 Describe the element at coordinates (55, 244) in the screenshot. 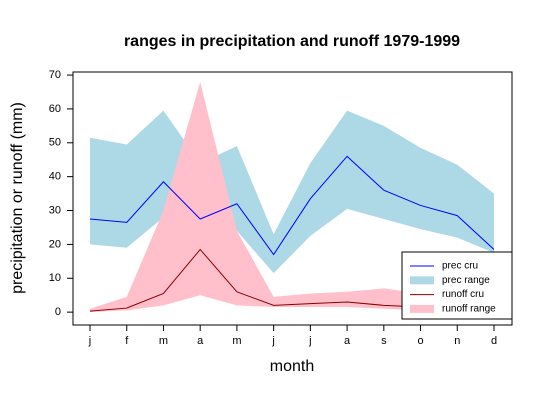

I see `y-tick-label: 20` at that location.